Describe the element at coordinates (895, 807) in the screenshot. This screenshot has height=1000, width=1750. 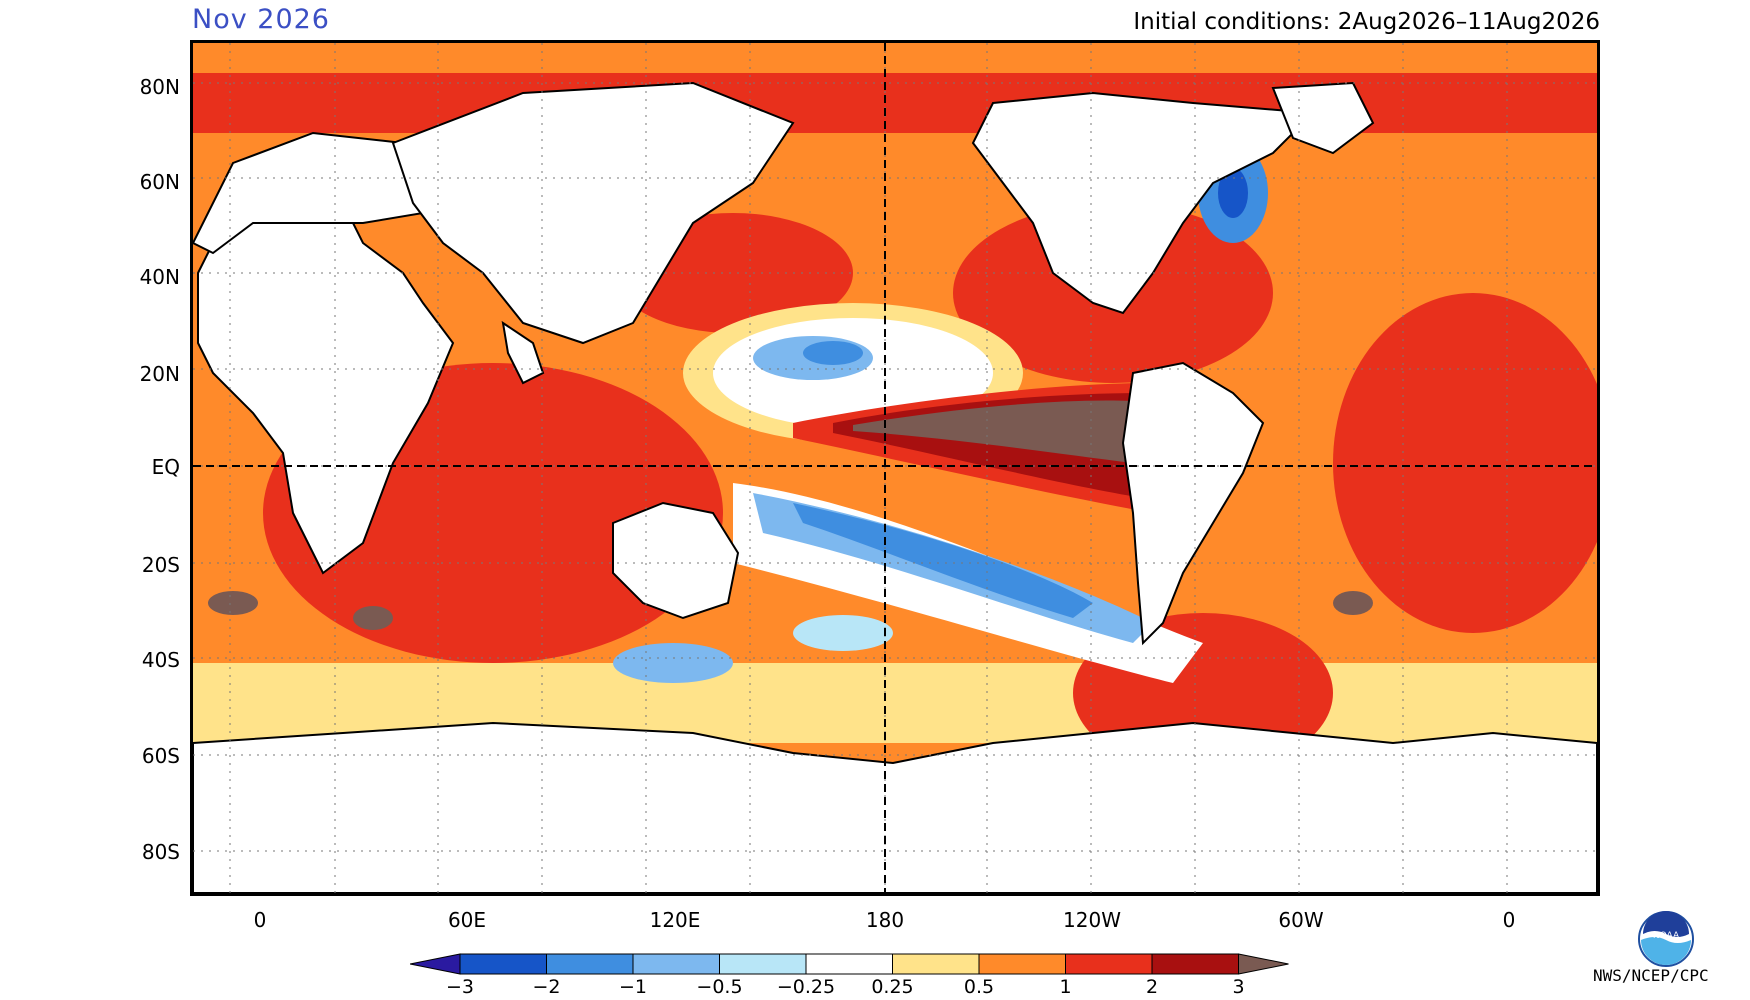
I see `antarctica` at that location.